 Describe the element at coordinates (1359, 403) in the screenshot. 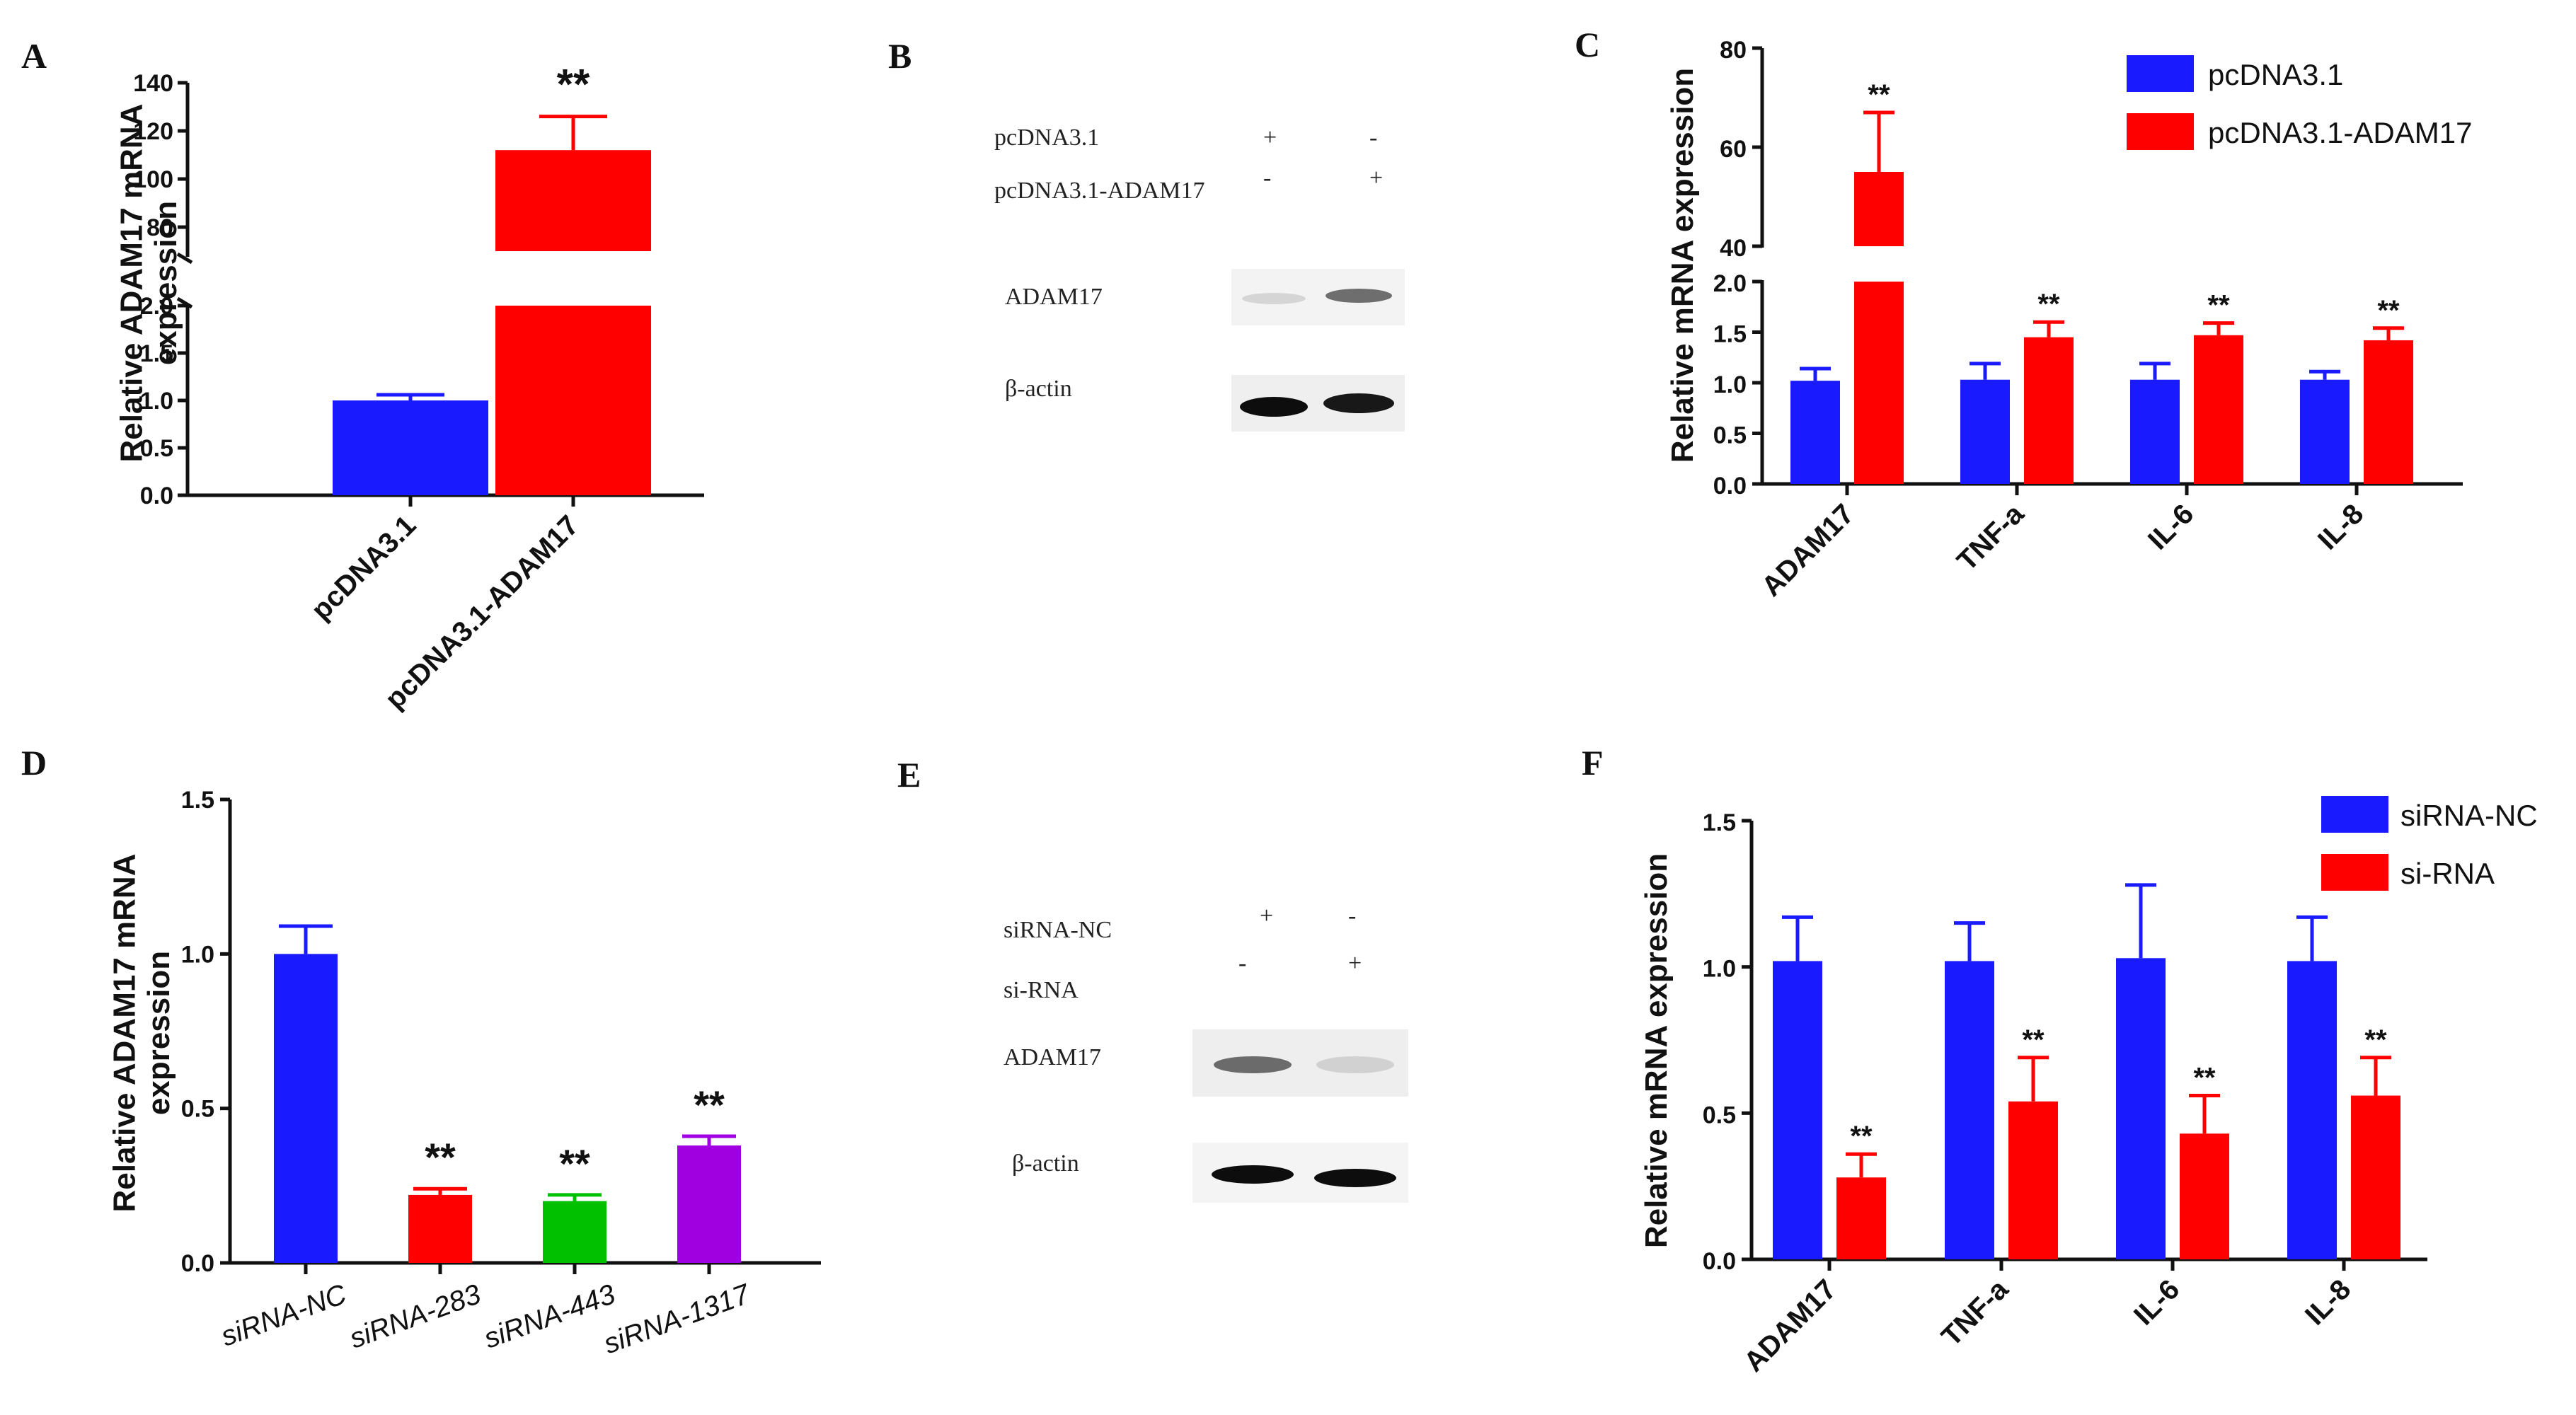

I see `blot-b-band-actin-lane2` at that location.